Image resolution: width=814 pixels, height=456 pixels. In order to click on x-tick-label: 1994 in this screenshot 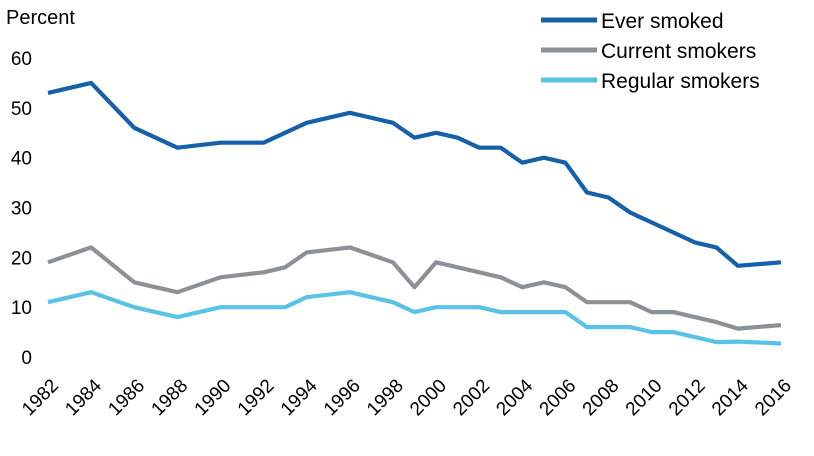, I will do `click(299, 397)`.